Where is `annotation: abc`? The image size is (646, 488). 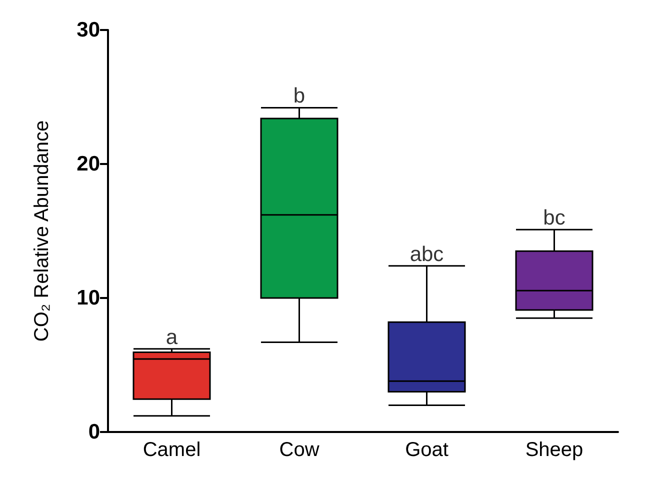 annotation: abc is located at coordinates (427, 254).